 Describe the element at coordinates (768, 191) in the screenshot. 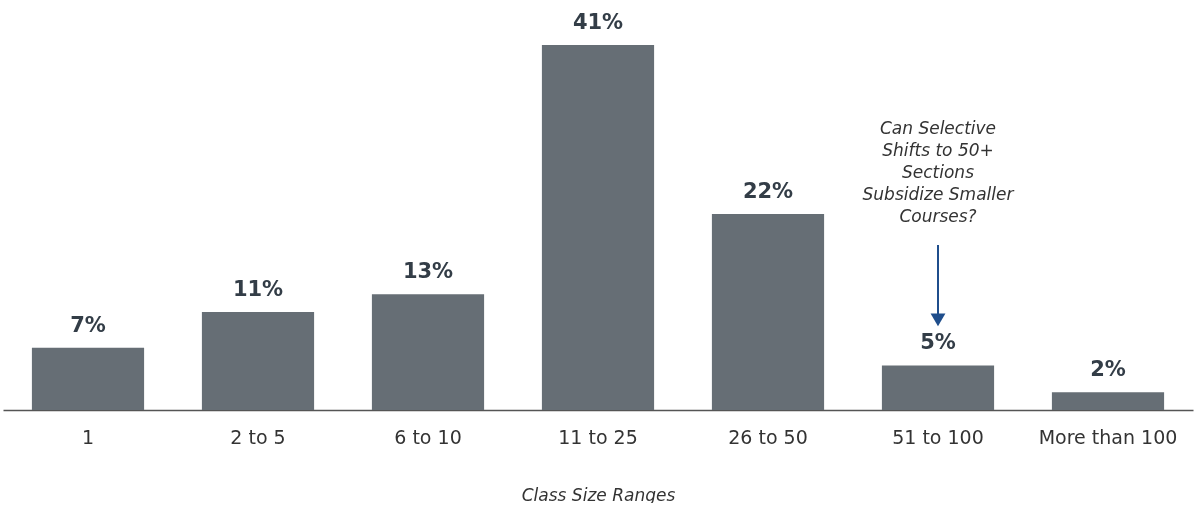

I see `data-label: 22%` at that location.